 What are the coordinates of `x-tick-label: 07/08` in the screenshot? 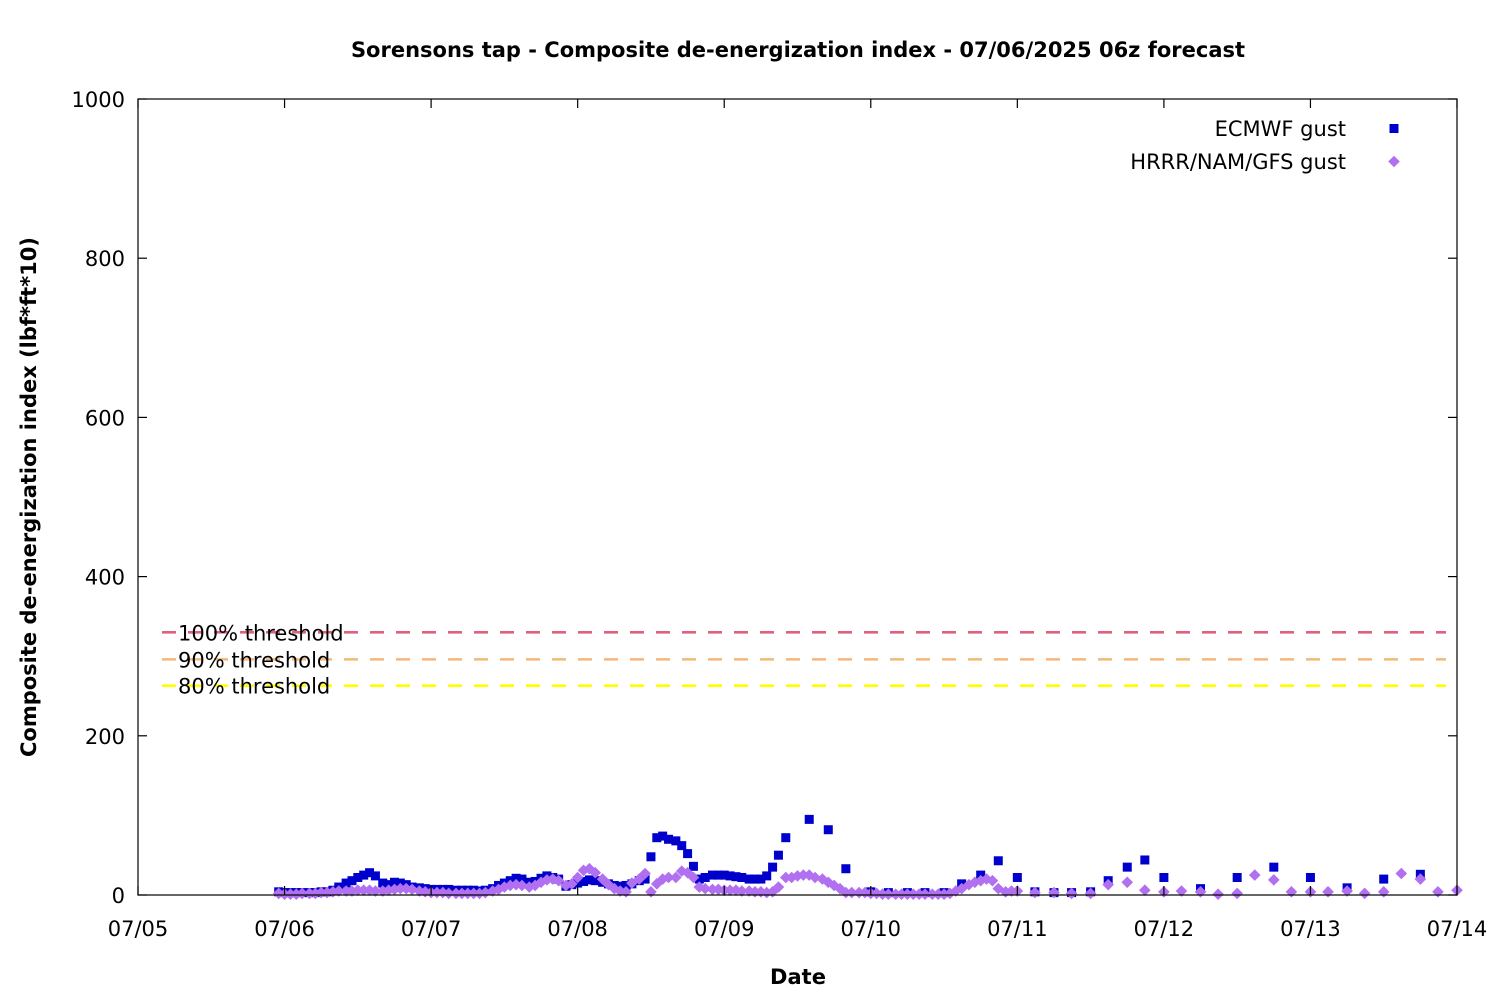 It's located at (577, 929).